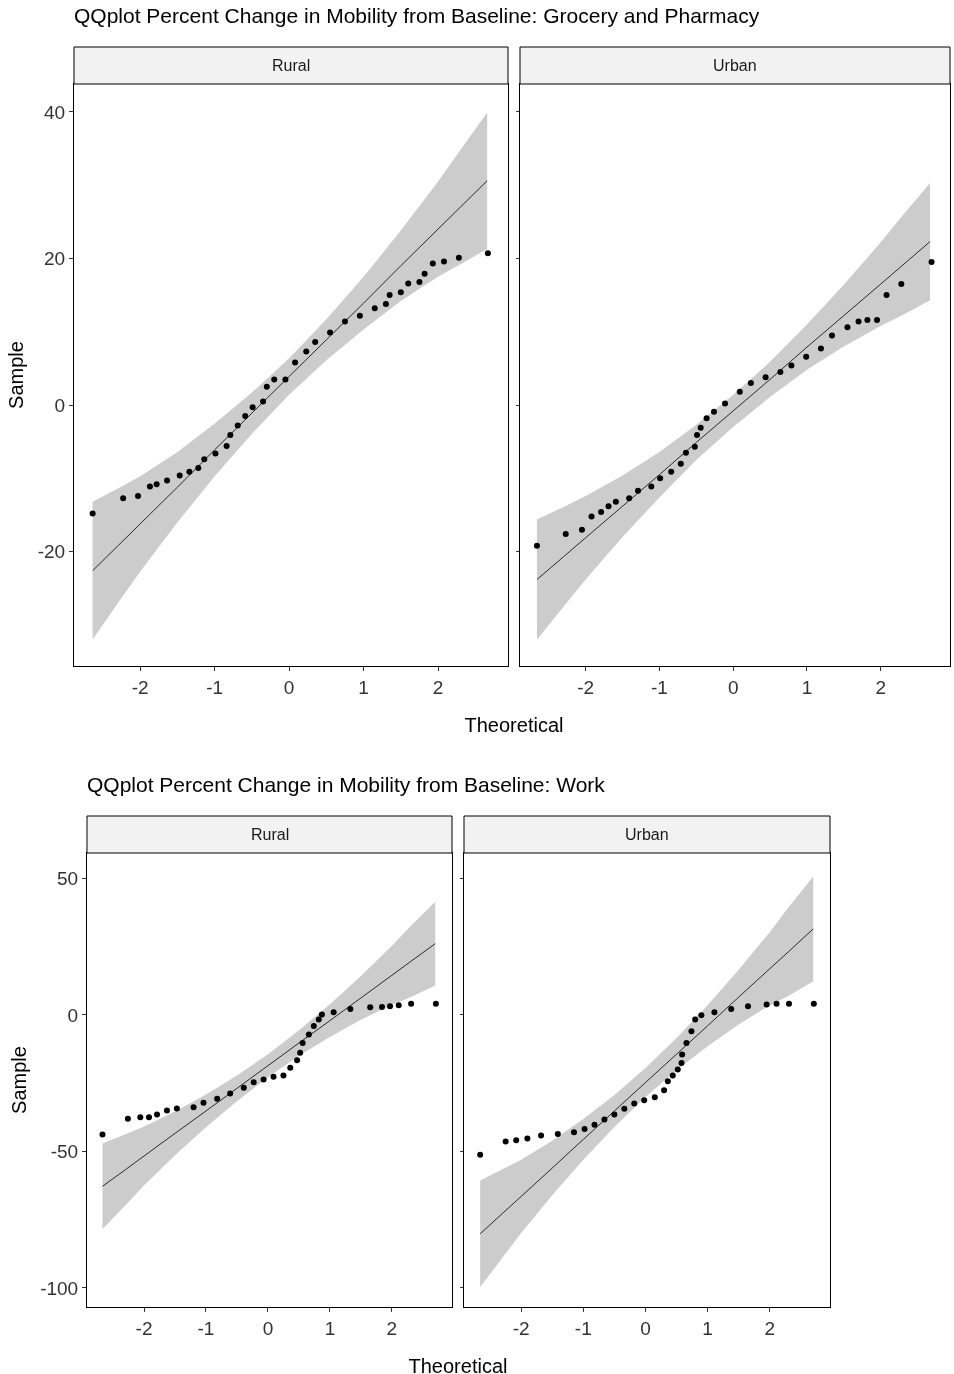 Image resolution: width=954 pixels, height=1374 pixels. I want to click on x-tick-label: -2, so click(140, 687).